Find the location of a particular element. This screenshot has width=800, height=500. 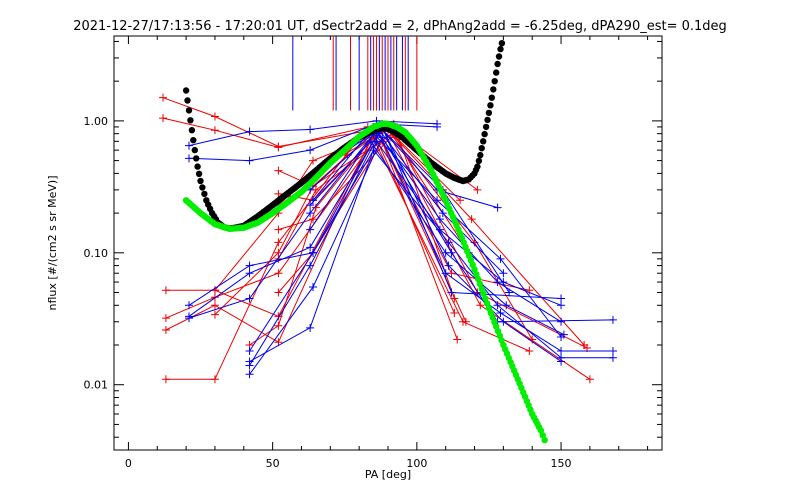

x-tick-label: 100 is located at coordinates (416, 463).